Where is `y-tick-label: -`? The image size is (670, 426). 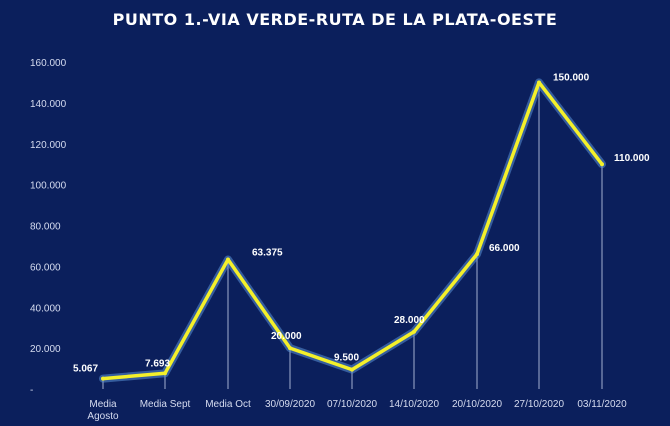
y-tick-label: - is located at coordinates (31, 390).